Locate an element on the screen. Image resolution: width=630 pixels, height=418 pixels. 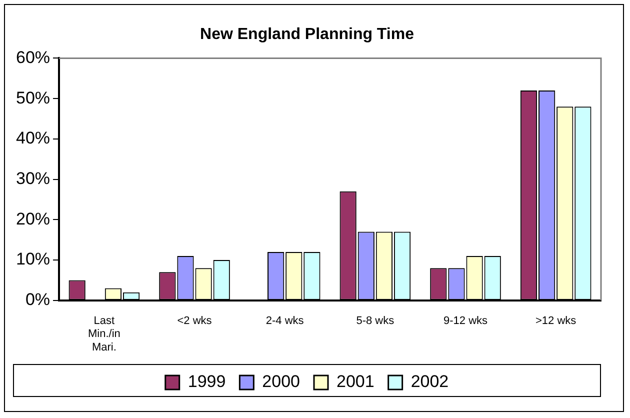
x-tick-label: >12 wks is located at coordinates (556, 321).